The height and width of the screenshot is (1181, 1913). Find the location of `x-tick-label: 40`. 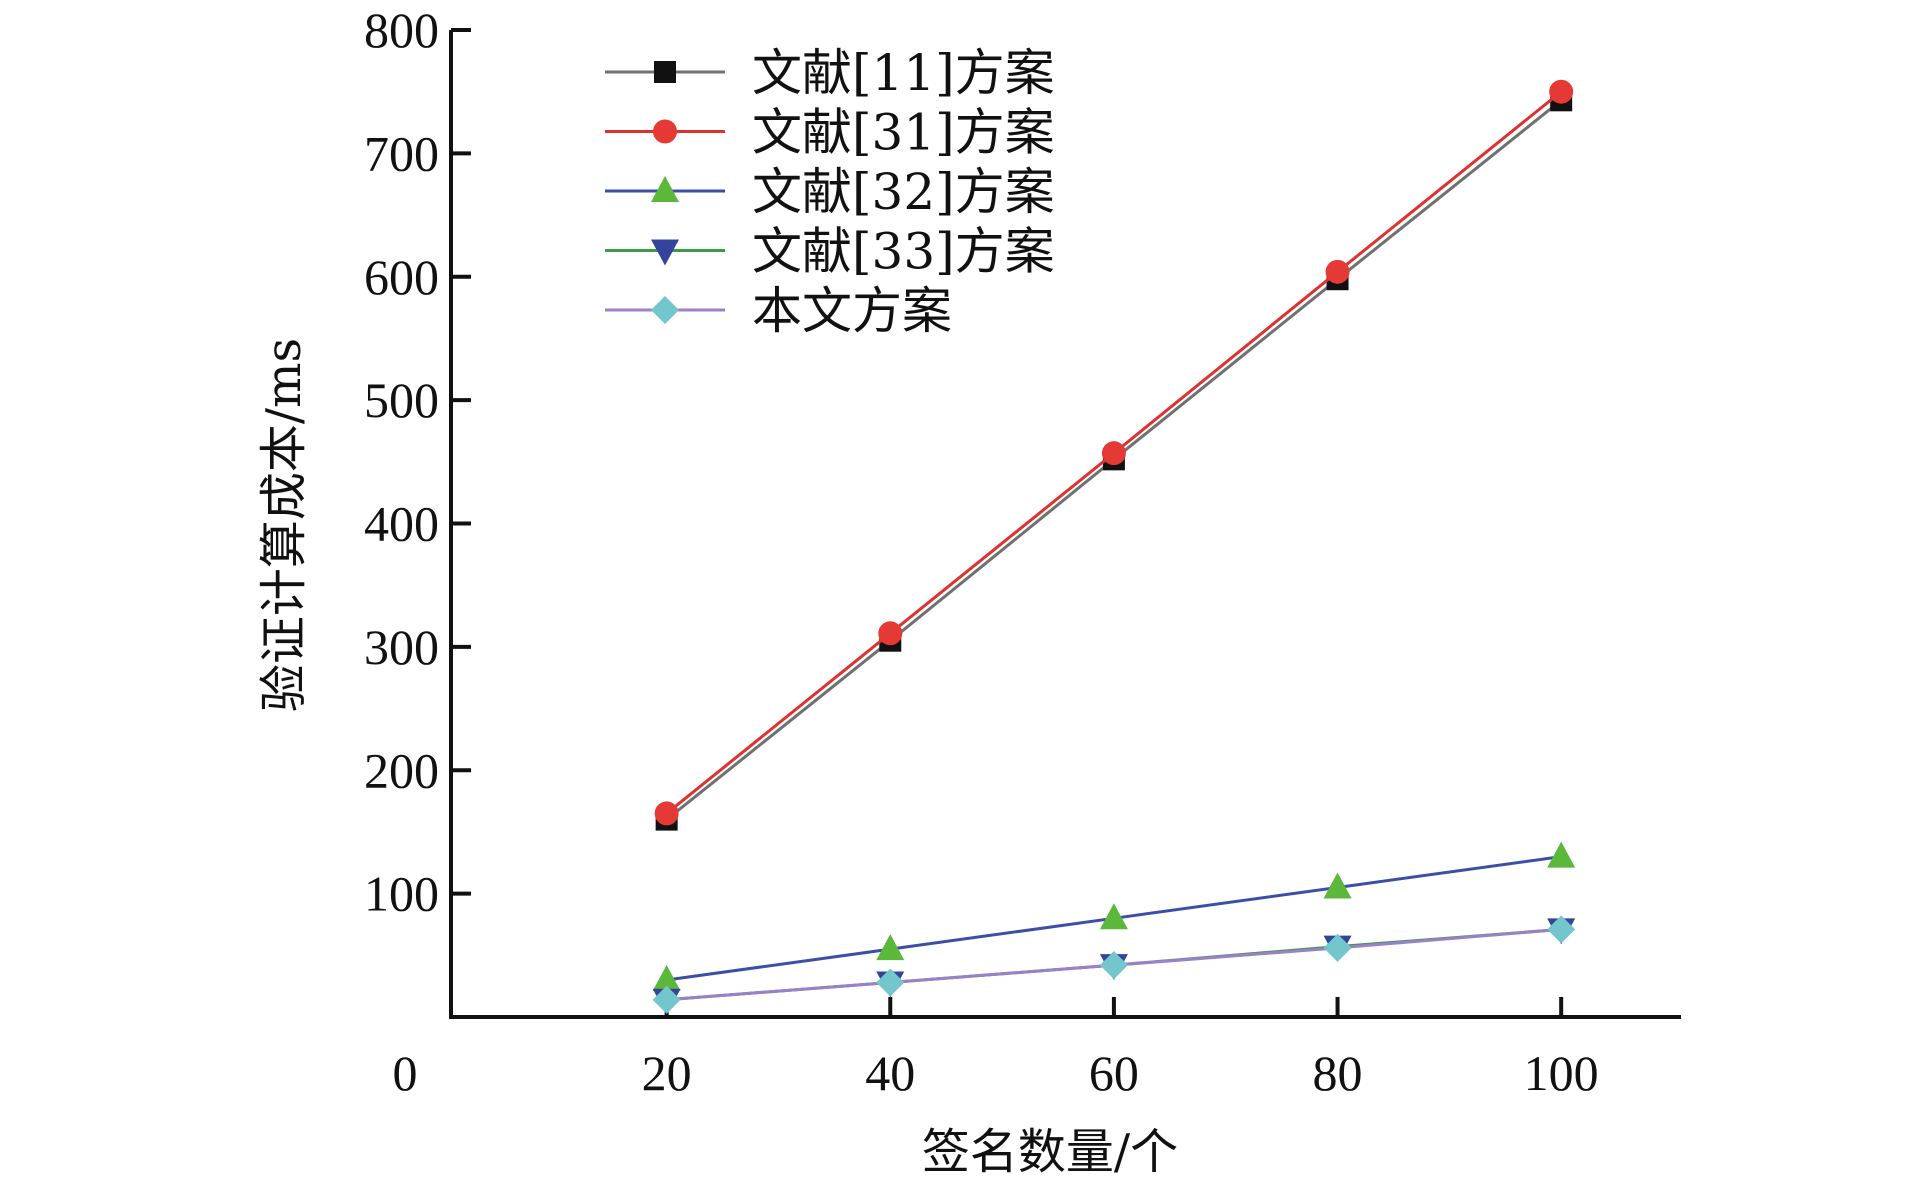

x-tick-label: 40 is located at coordinates (890, 1073).